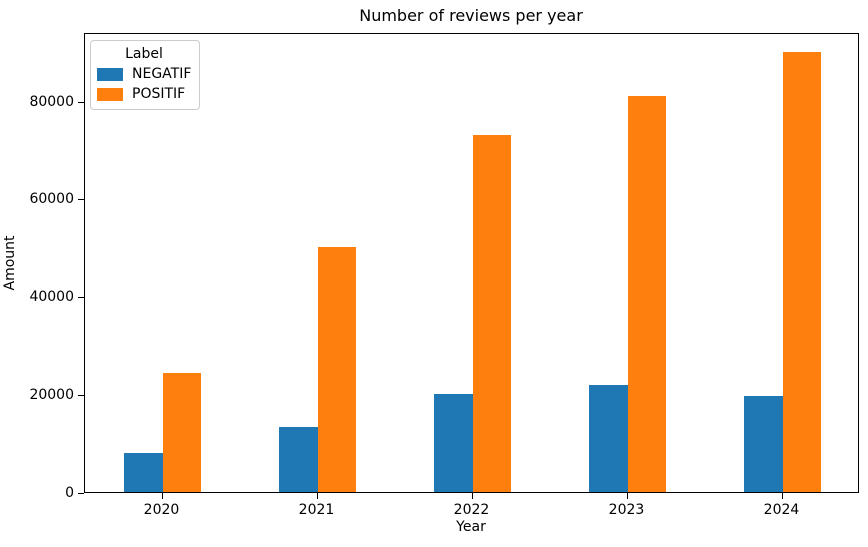  What do you see at coordinates (453, 443) in the screenshot?
I see `bar-negatif-2022` at bounding box center [453, 443].